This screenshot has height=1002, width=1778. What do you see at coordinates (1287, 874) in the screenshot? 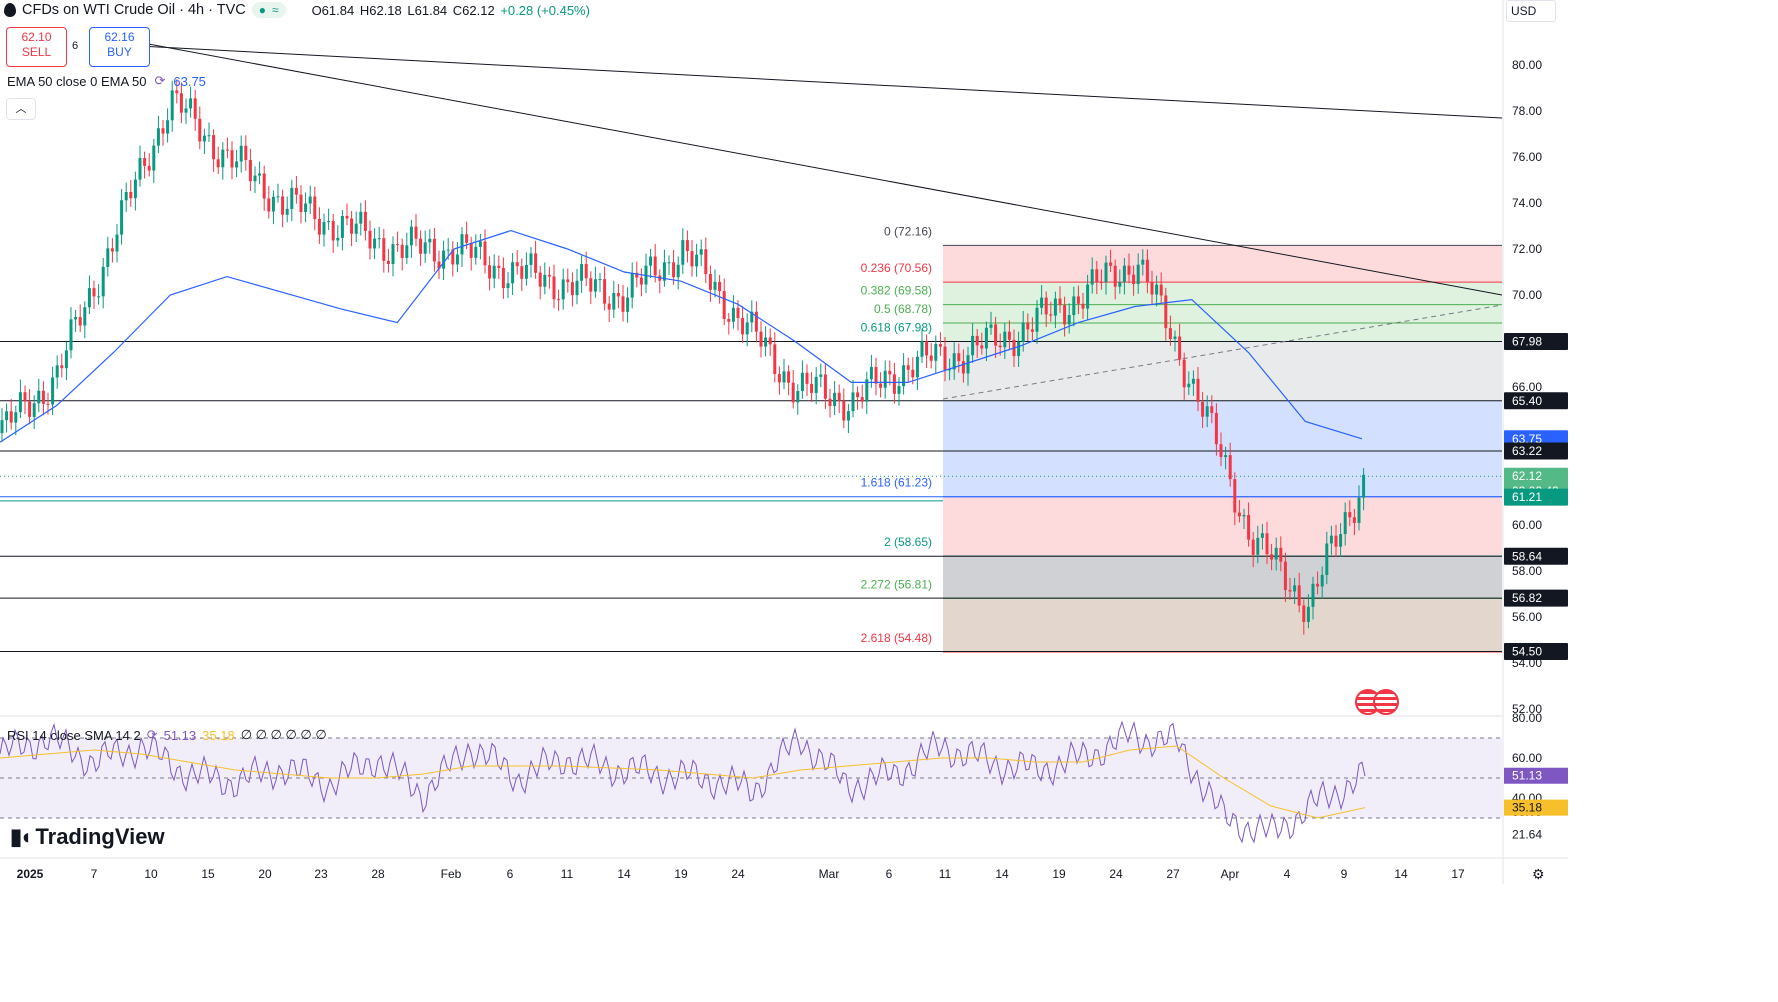
I see `time-tick-label: 4` at bounding box center [1287, 874].